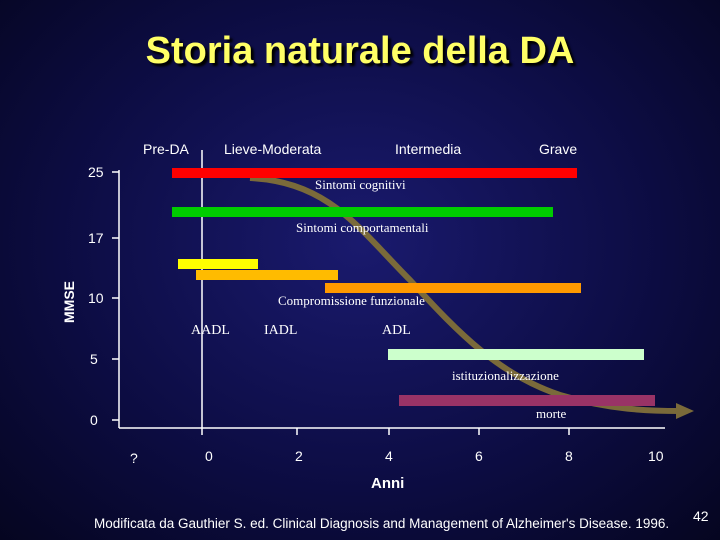 The width and height of the screenshot is (720, 540). Describe the element at coordinates (479, 456) in the screenshot. I see `x-tick-label: 6` at that location.